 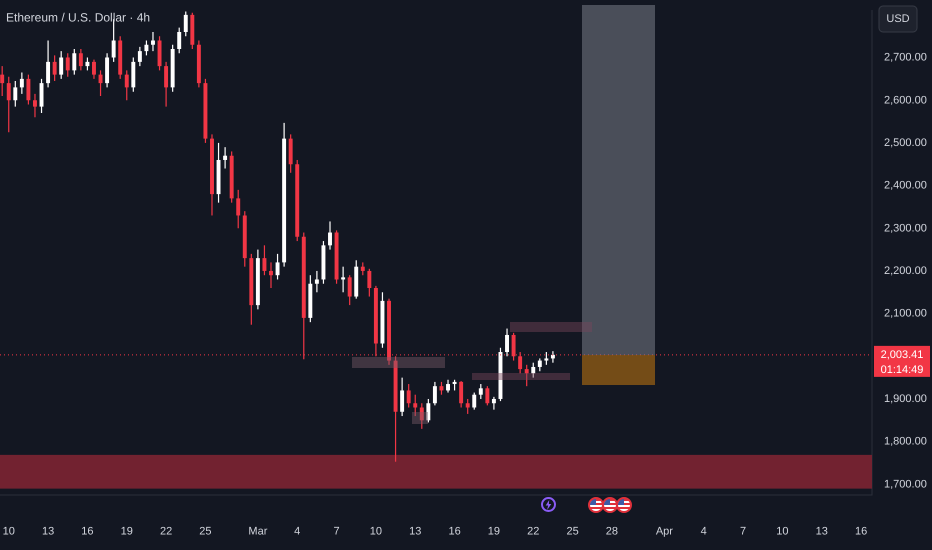 What do you see at coordinates (905, 314) in the screenshot?
I see `y-tick-label: 2,100.00` at bounding box center [905, 314].